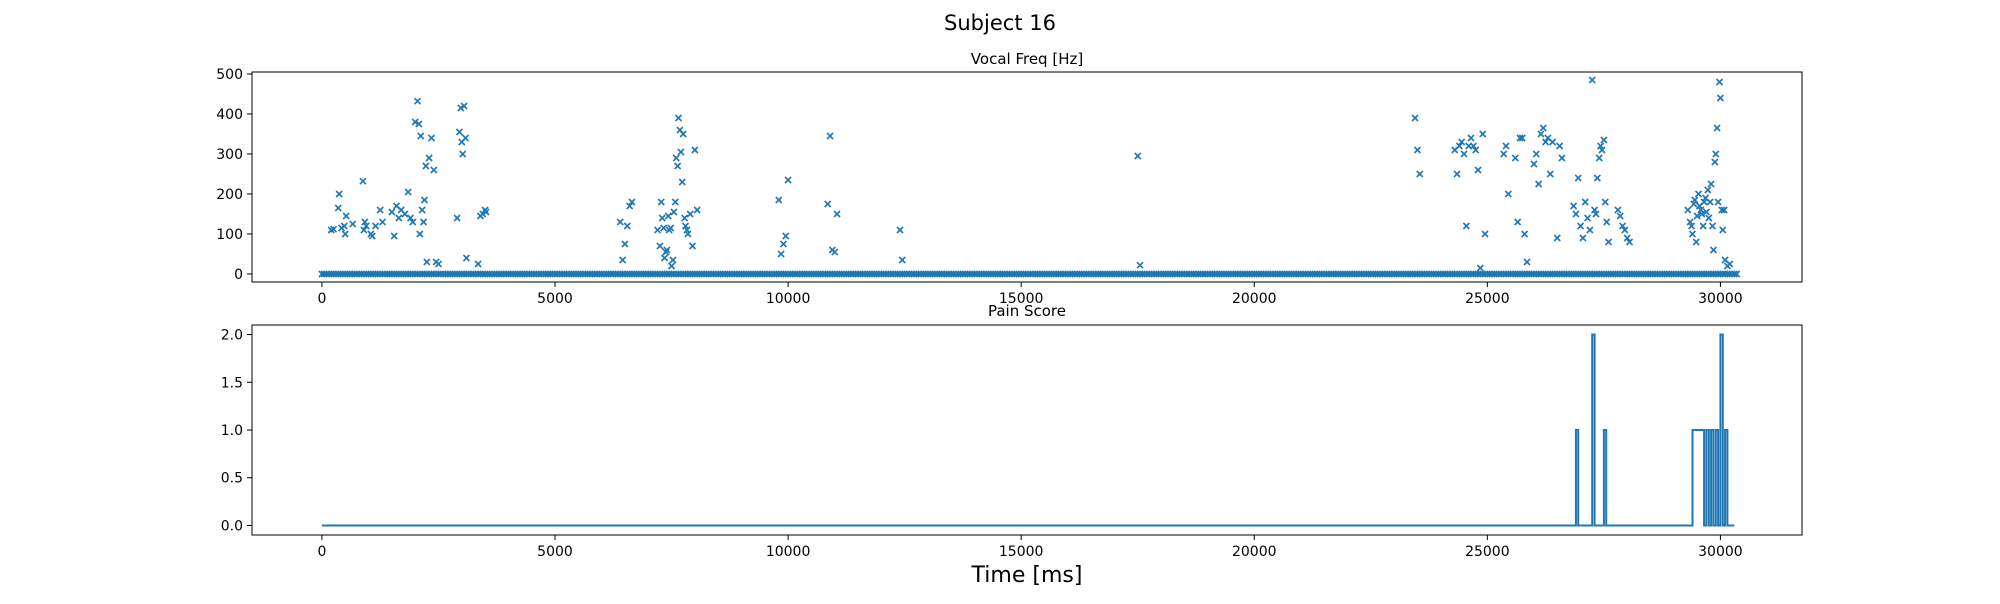 Image resolution: width=2000 pixels, height=604 pixels. Describe the element at coordinates (232, 526) in the screenshot. I see `y-tick-label: 0.0` at that location.